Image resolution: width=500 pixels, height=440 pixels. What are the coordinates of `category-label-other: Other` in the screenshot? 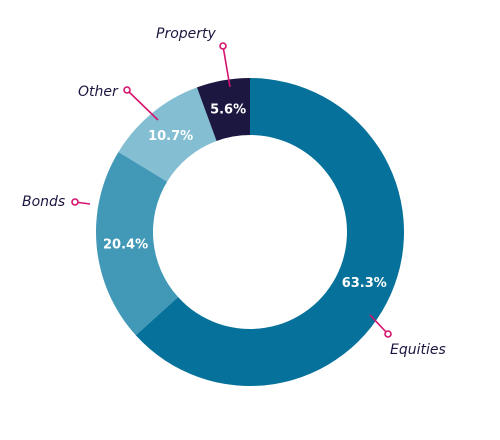 It's located at (98, 92).